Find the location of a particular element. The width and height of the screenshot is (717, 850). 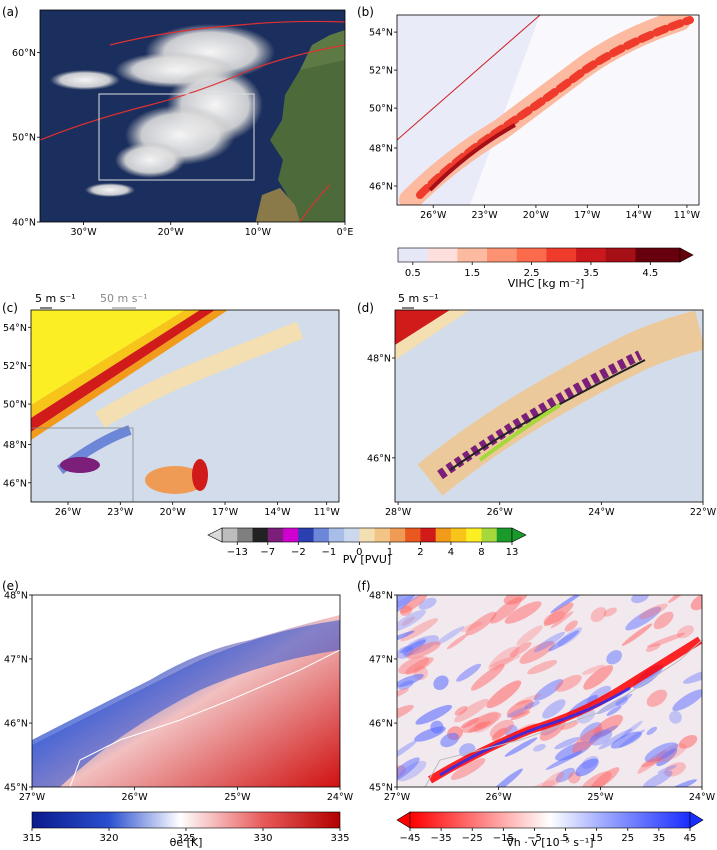

panel-e-xtick-label: 24°W is located at coordinates (340, 797).